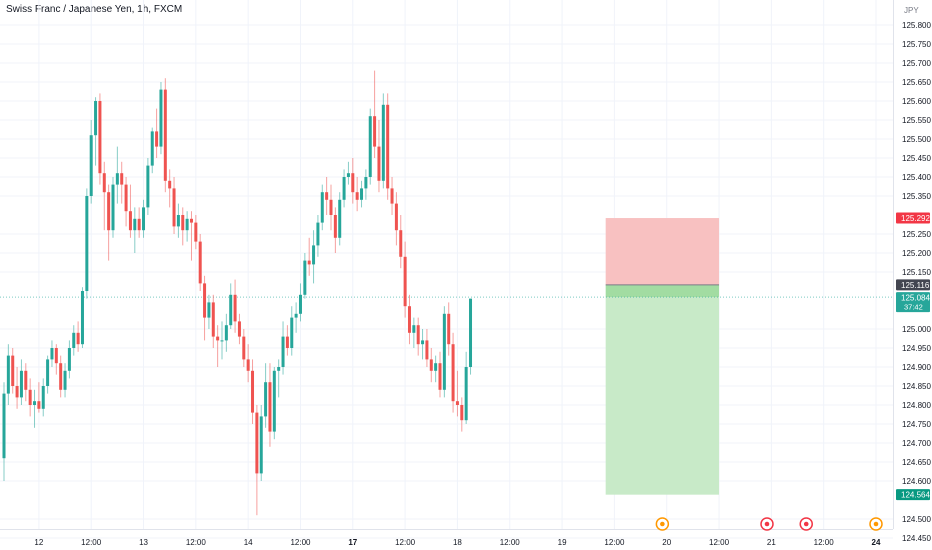 Image resolution: width=932 pixels, height=550 pixels. Describe the element at coordinates (143, 542) in the screenshot. I see `time-tick-label: 13` at that location.